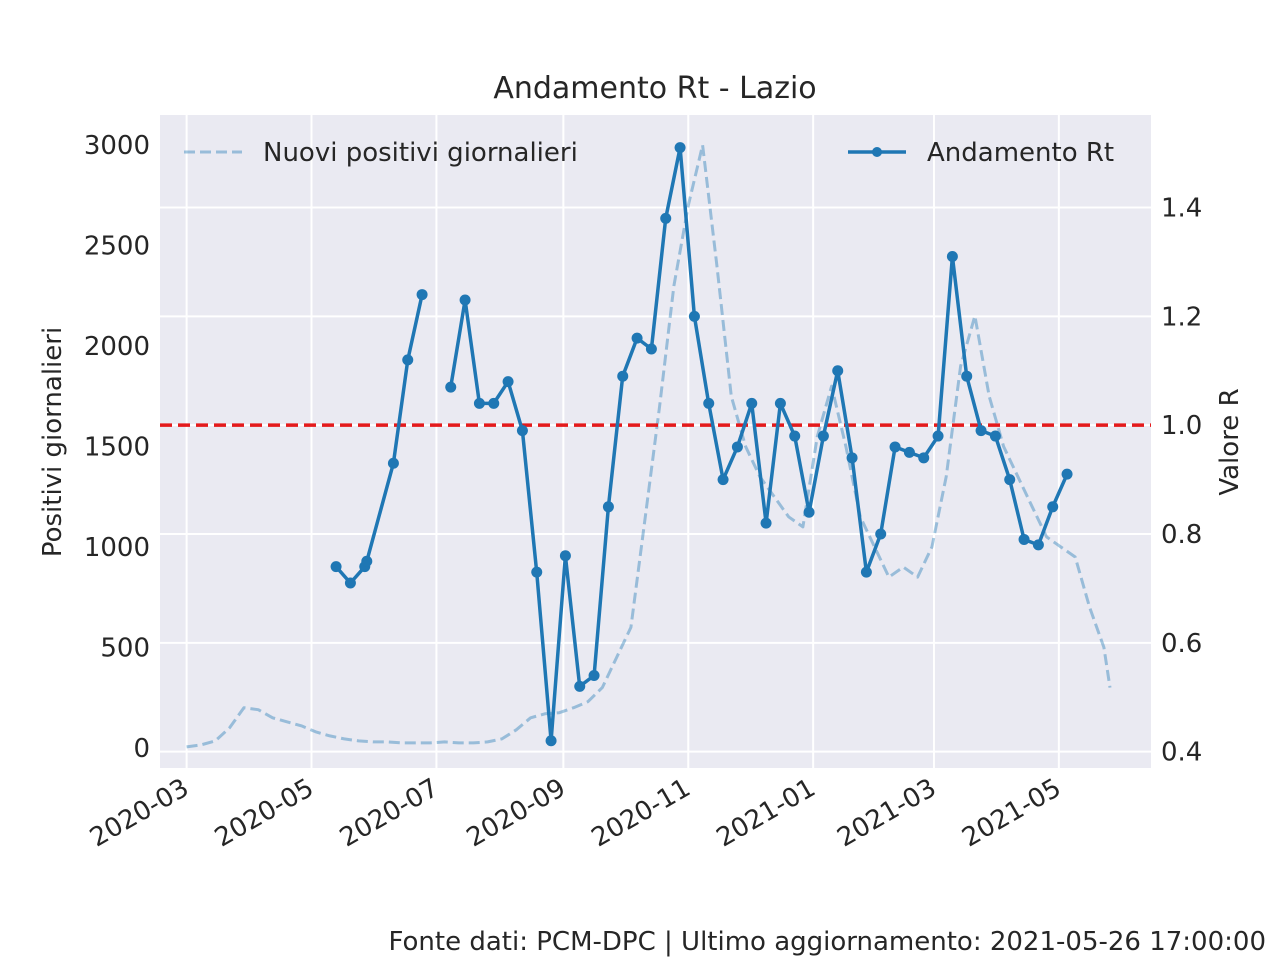 The image size is (1280, 964). What do you see at coordinates (139, 813) in the screenshot?
I see `x-tick-label-0: 2020-03` at bounding box center [139, 813].